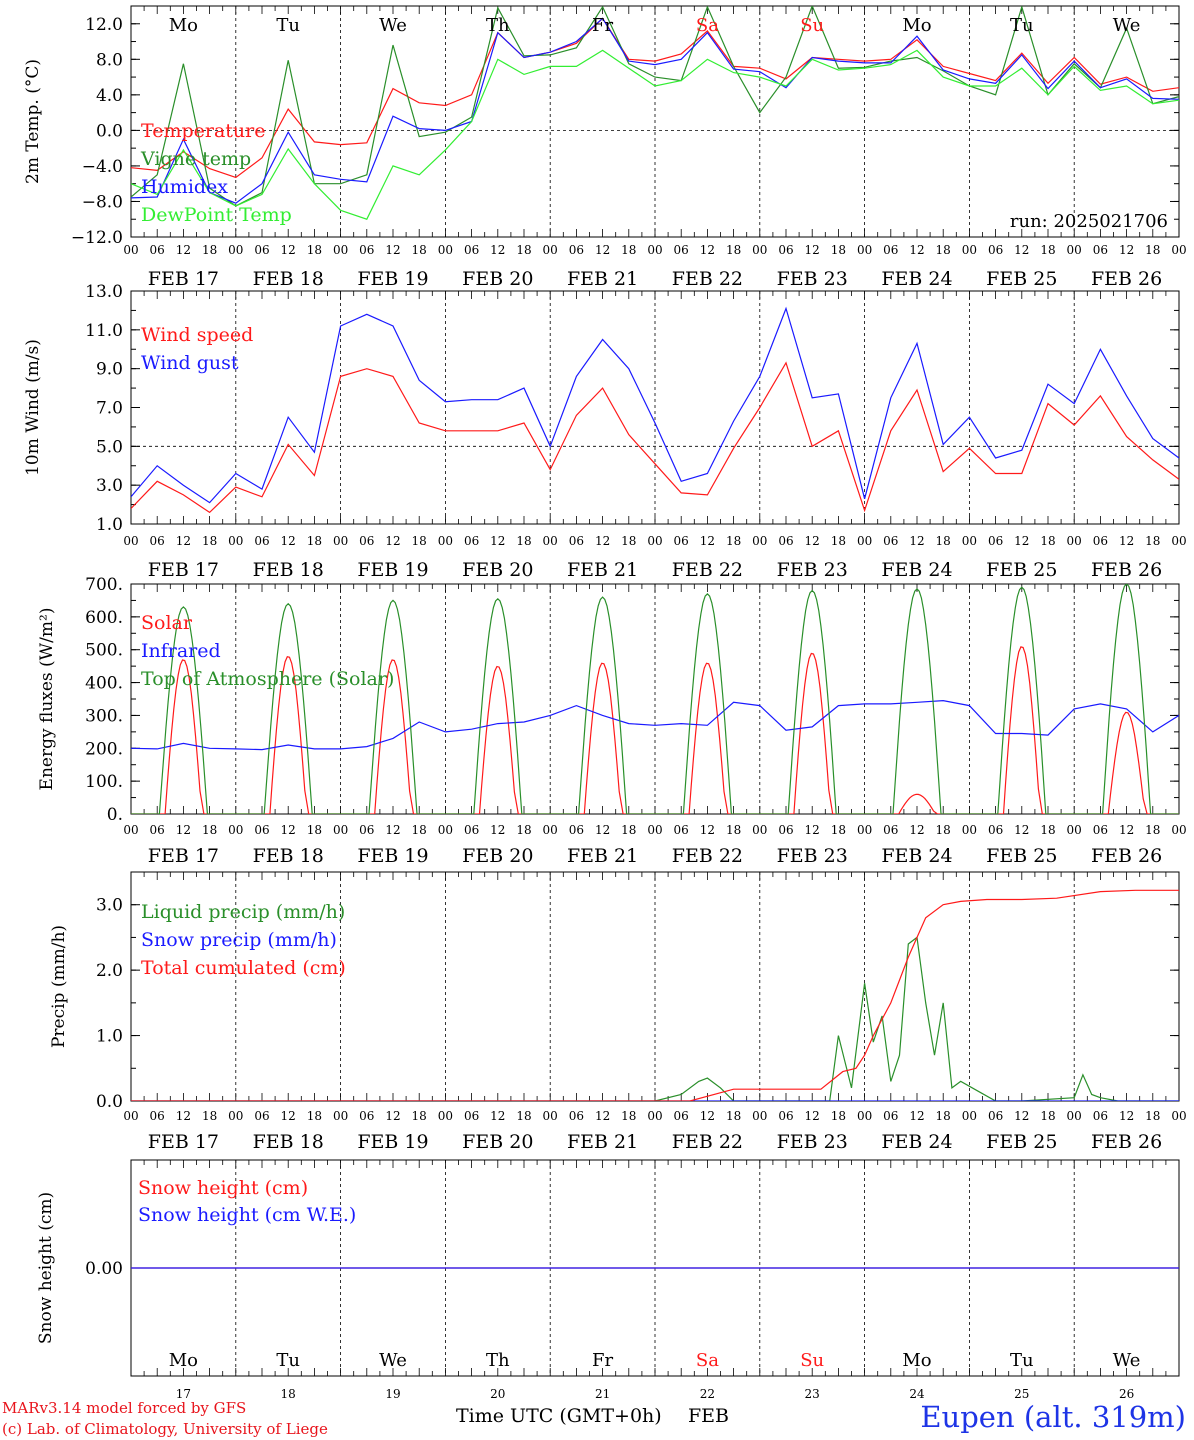 This screenshot has height=1440, width=1194. What do you see at coordinates (812, 1393) in the screenshot?
I see `day-number-label: 23` at bounding box center [812, 1393].